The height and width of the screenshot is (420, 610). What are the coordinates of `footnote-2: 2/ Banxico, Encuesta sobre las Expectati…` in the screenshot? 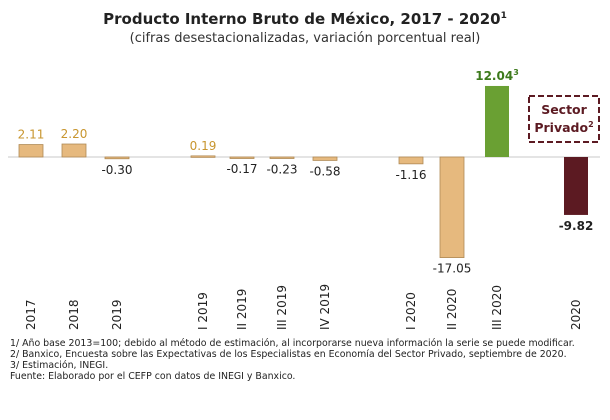 It's located at (288, 354).